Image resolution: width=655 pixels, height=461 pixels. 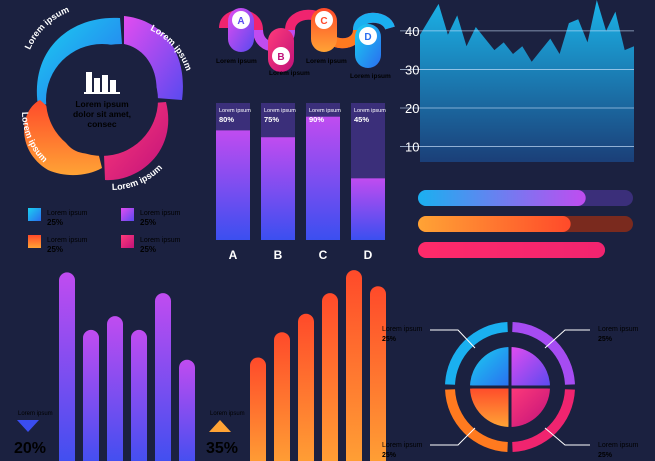 I want to click on horizontal-bars, so click(x=525, y=224).